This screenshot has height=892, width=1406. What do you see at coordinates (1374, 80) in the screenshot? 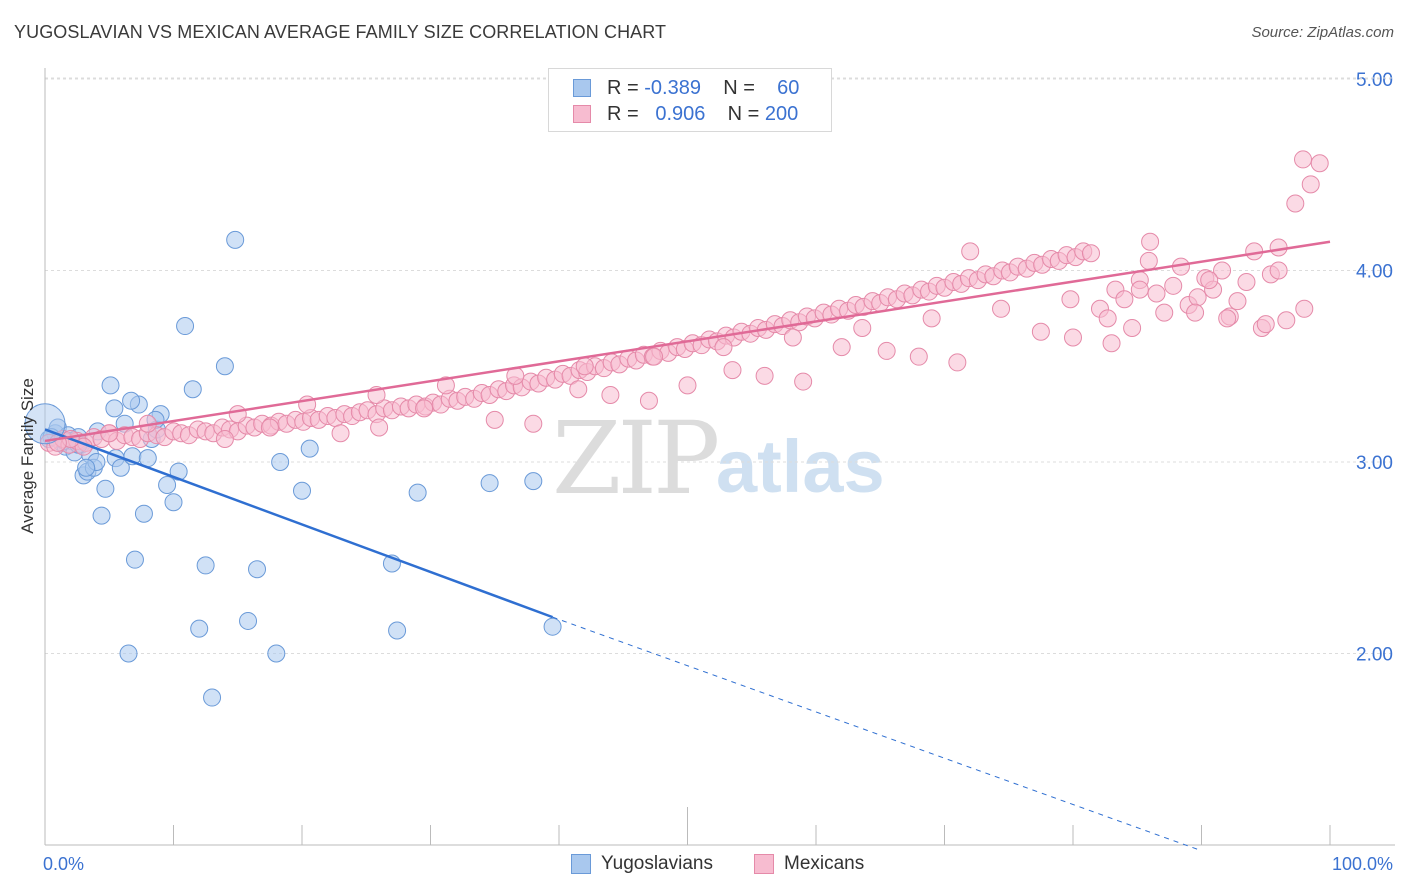
I see `y-tick-label: 5.00` at bounding box center [1374, 80].